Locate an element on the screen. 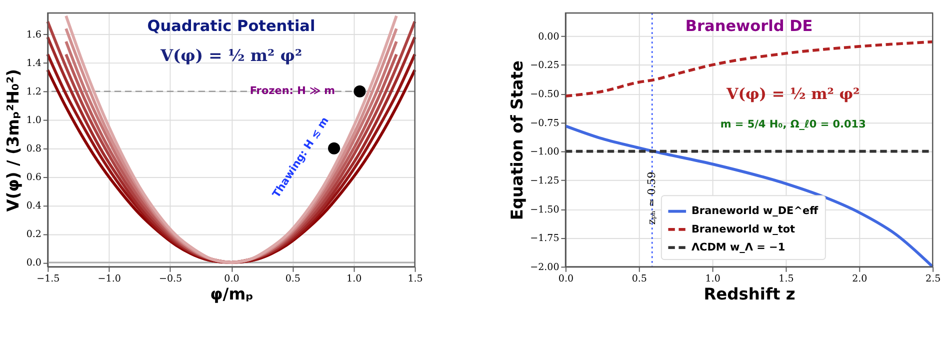 This screenshot has height=337, width=945. chart-title: Braneworld DE is located at coordinates (749, 26).